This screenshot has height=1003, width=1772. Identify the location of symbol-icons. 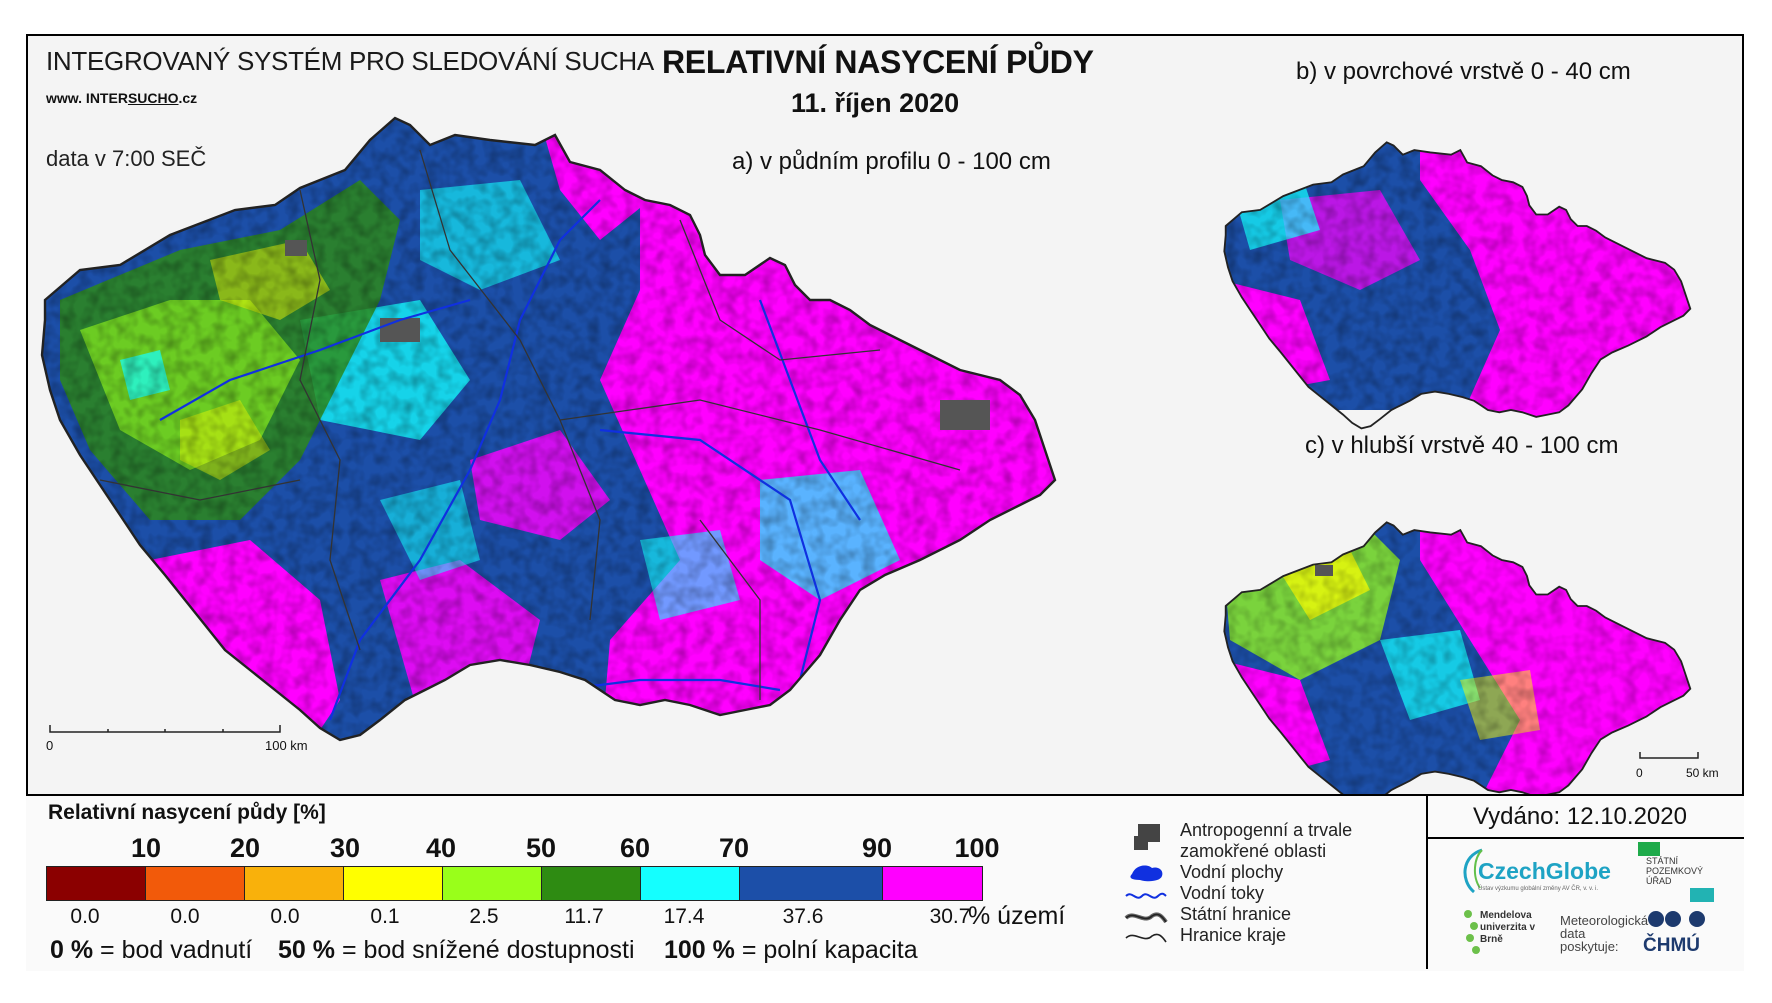
(1146, 883).